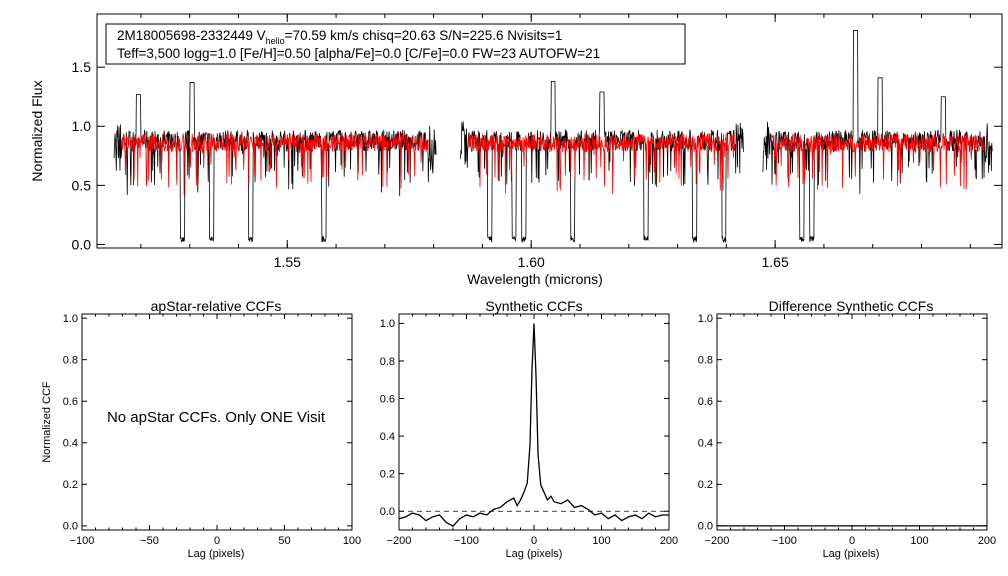 This screenshot has height=576, width=1008. I want to click on spectrum-ylabel: Normalized Flux, so click(37, 130).